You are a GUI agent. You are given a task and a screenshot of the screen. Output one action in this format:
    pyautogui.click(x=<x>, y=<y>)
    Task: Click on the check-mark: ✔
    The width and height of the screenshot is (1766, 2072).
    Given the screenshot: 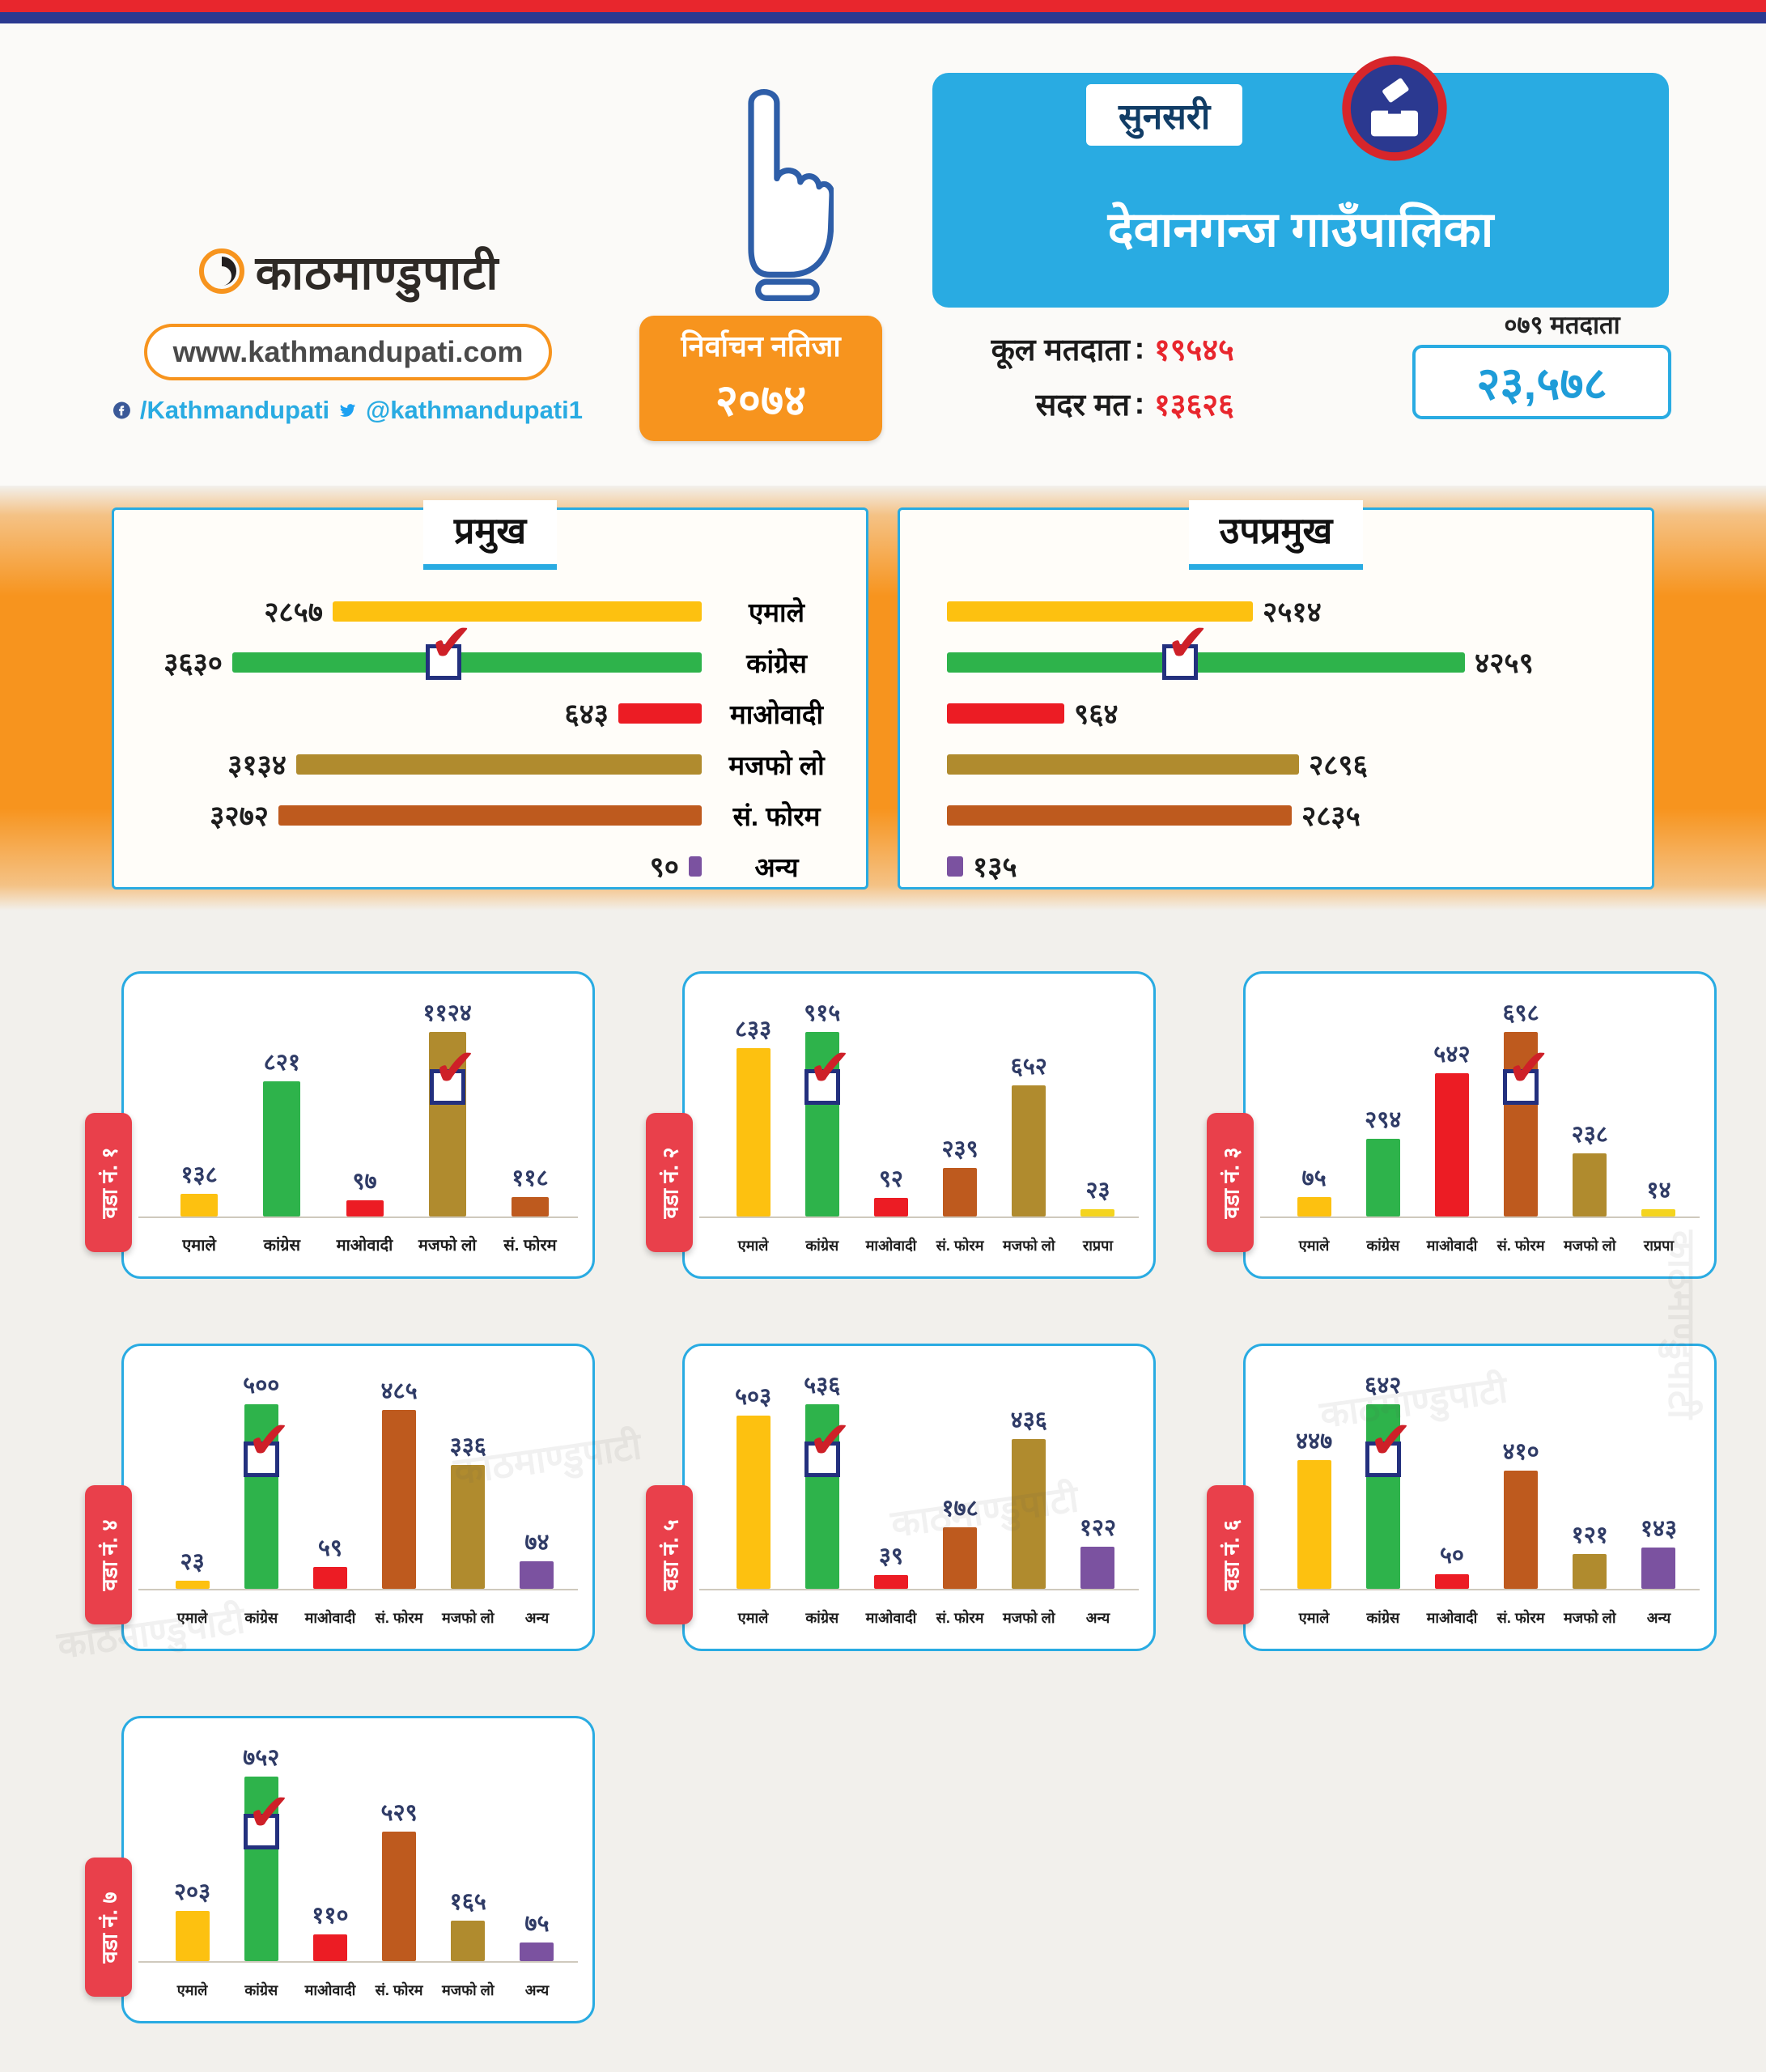 What is the action you would take?
    pyautogui.click(x=830, y=1440)
    